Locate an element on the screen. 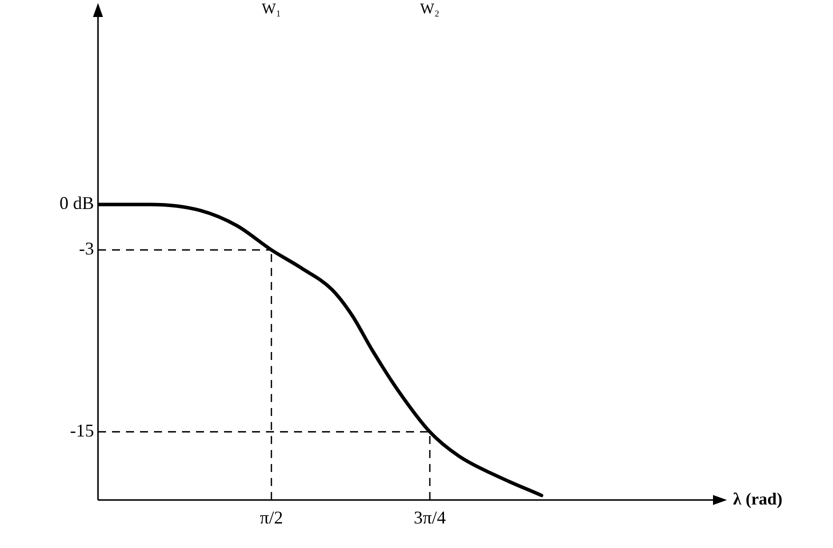  x-tick-label: 3π/4 is located at coordinates (430, 518).